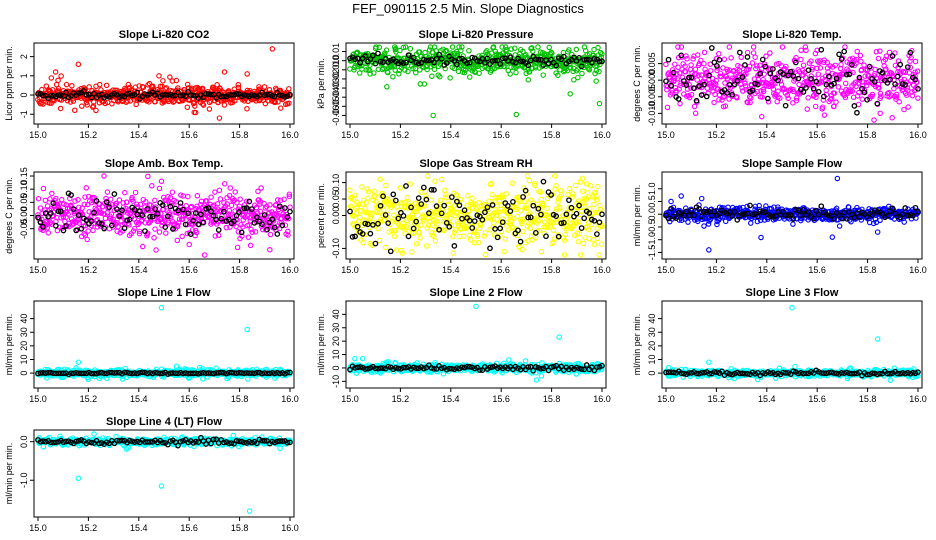  I want to click on y-tick-label: 30, so click(24, 332).